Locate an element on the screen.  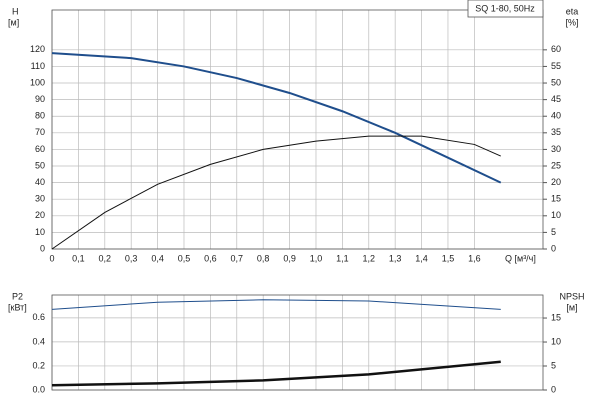
x-tick-label: 0,3 is located at coordinates (131, 258).